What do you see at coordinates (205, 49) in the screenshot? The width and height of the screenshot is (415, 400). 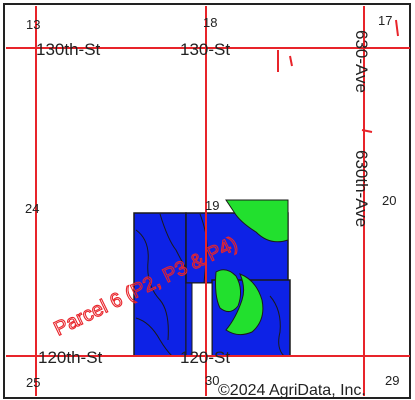 I see `road-label-130-st: 130-St` at bounding box center [205, 49].